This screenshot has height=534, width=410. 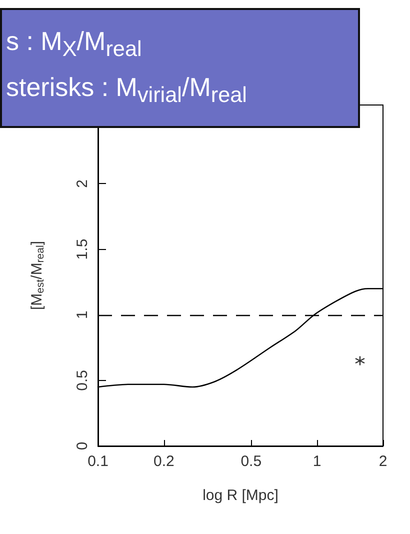 I want to click on x-tick-label: 0.5, so click(x=251, y=461).